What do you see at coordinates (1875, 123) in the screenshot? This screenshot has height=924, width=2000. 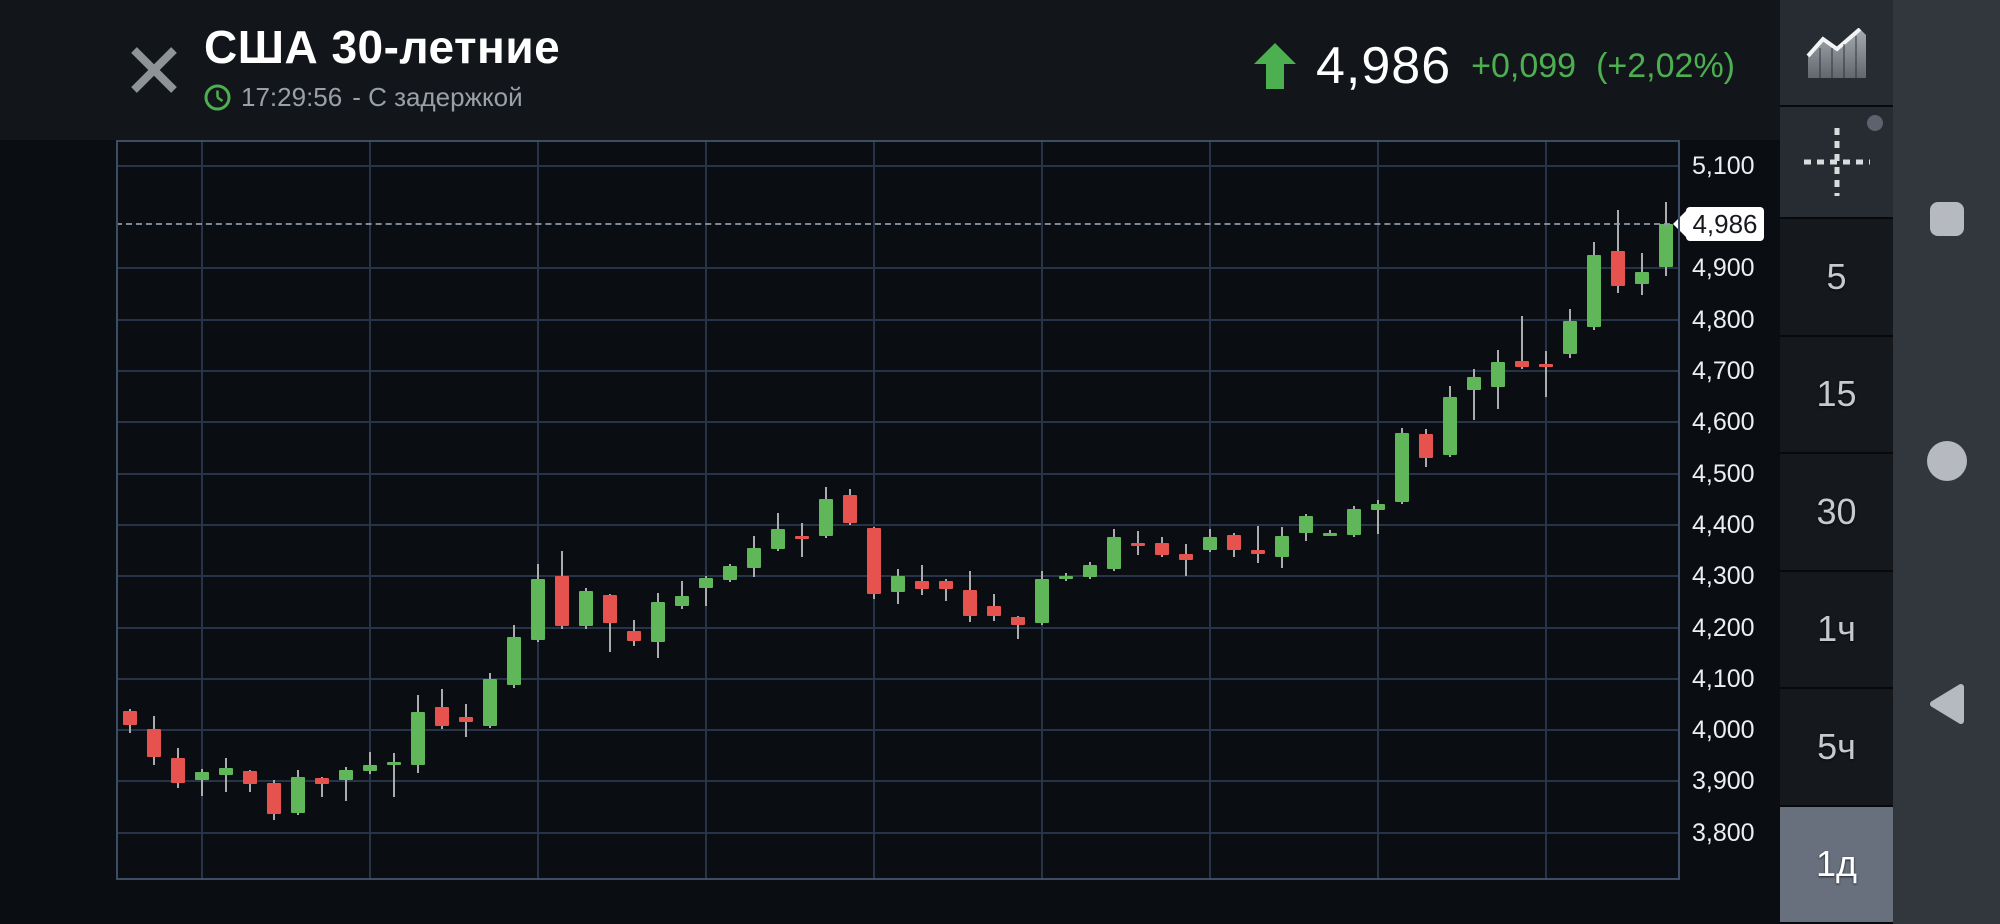 I see `crosshair-indicator-dot` at bounding box center [1875, 123].